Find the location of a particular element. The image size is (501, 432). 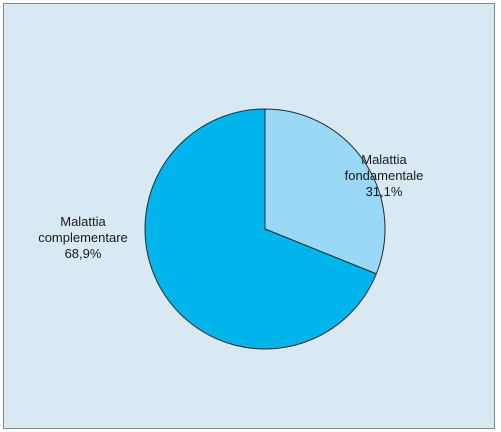

label-fondamentale-value: 31,1% is located at coordinates (384, 191).